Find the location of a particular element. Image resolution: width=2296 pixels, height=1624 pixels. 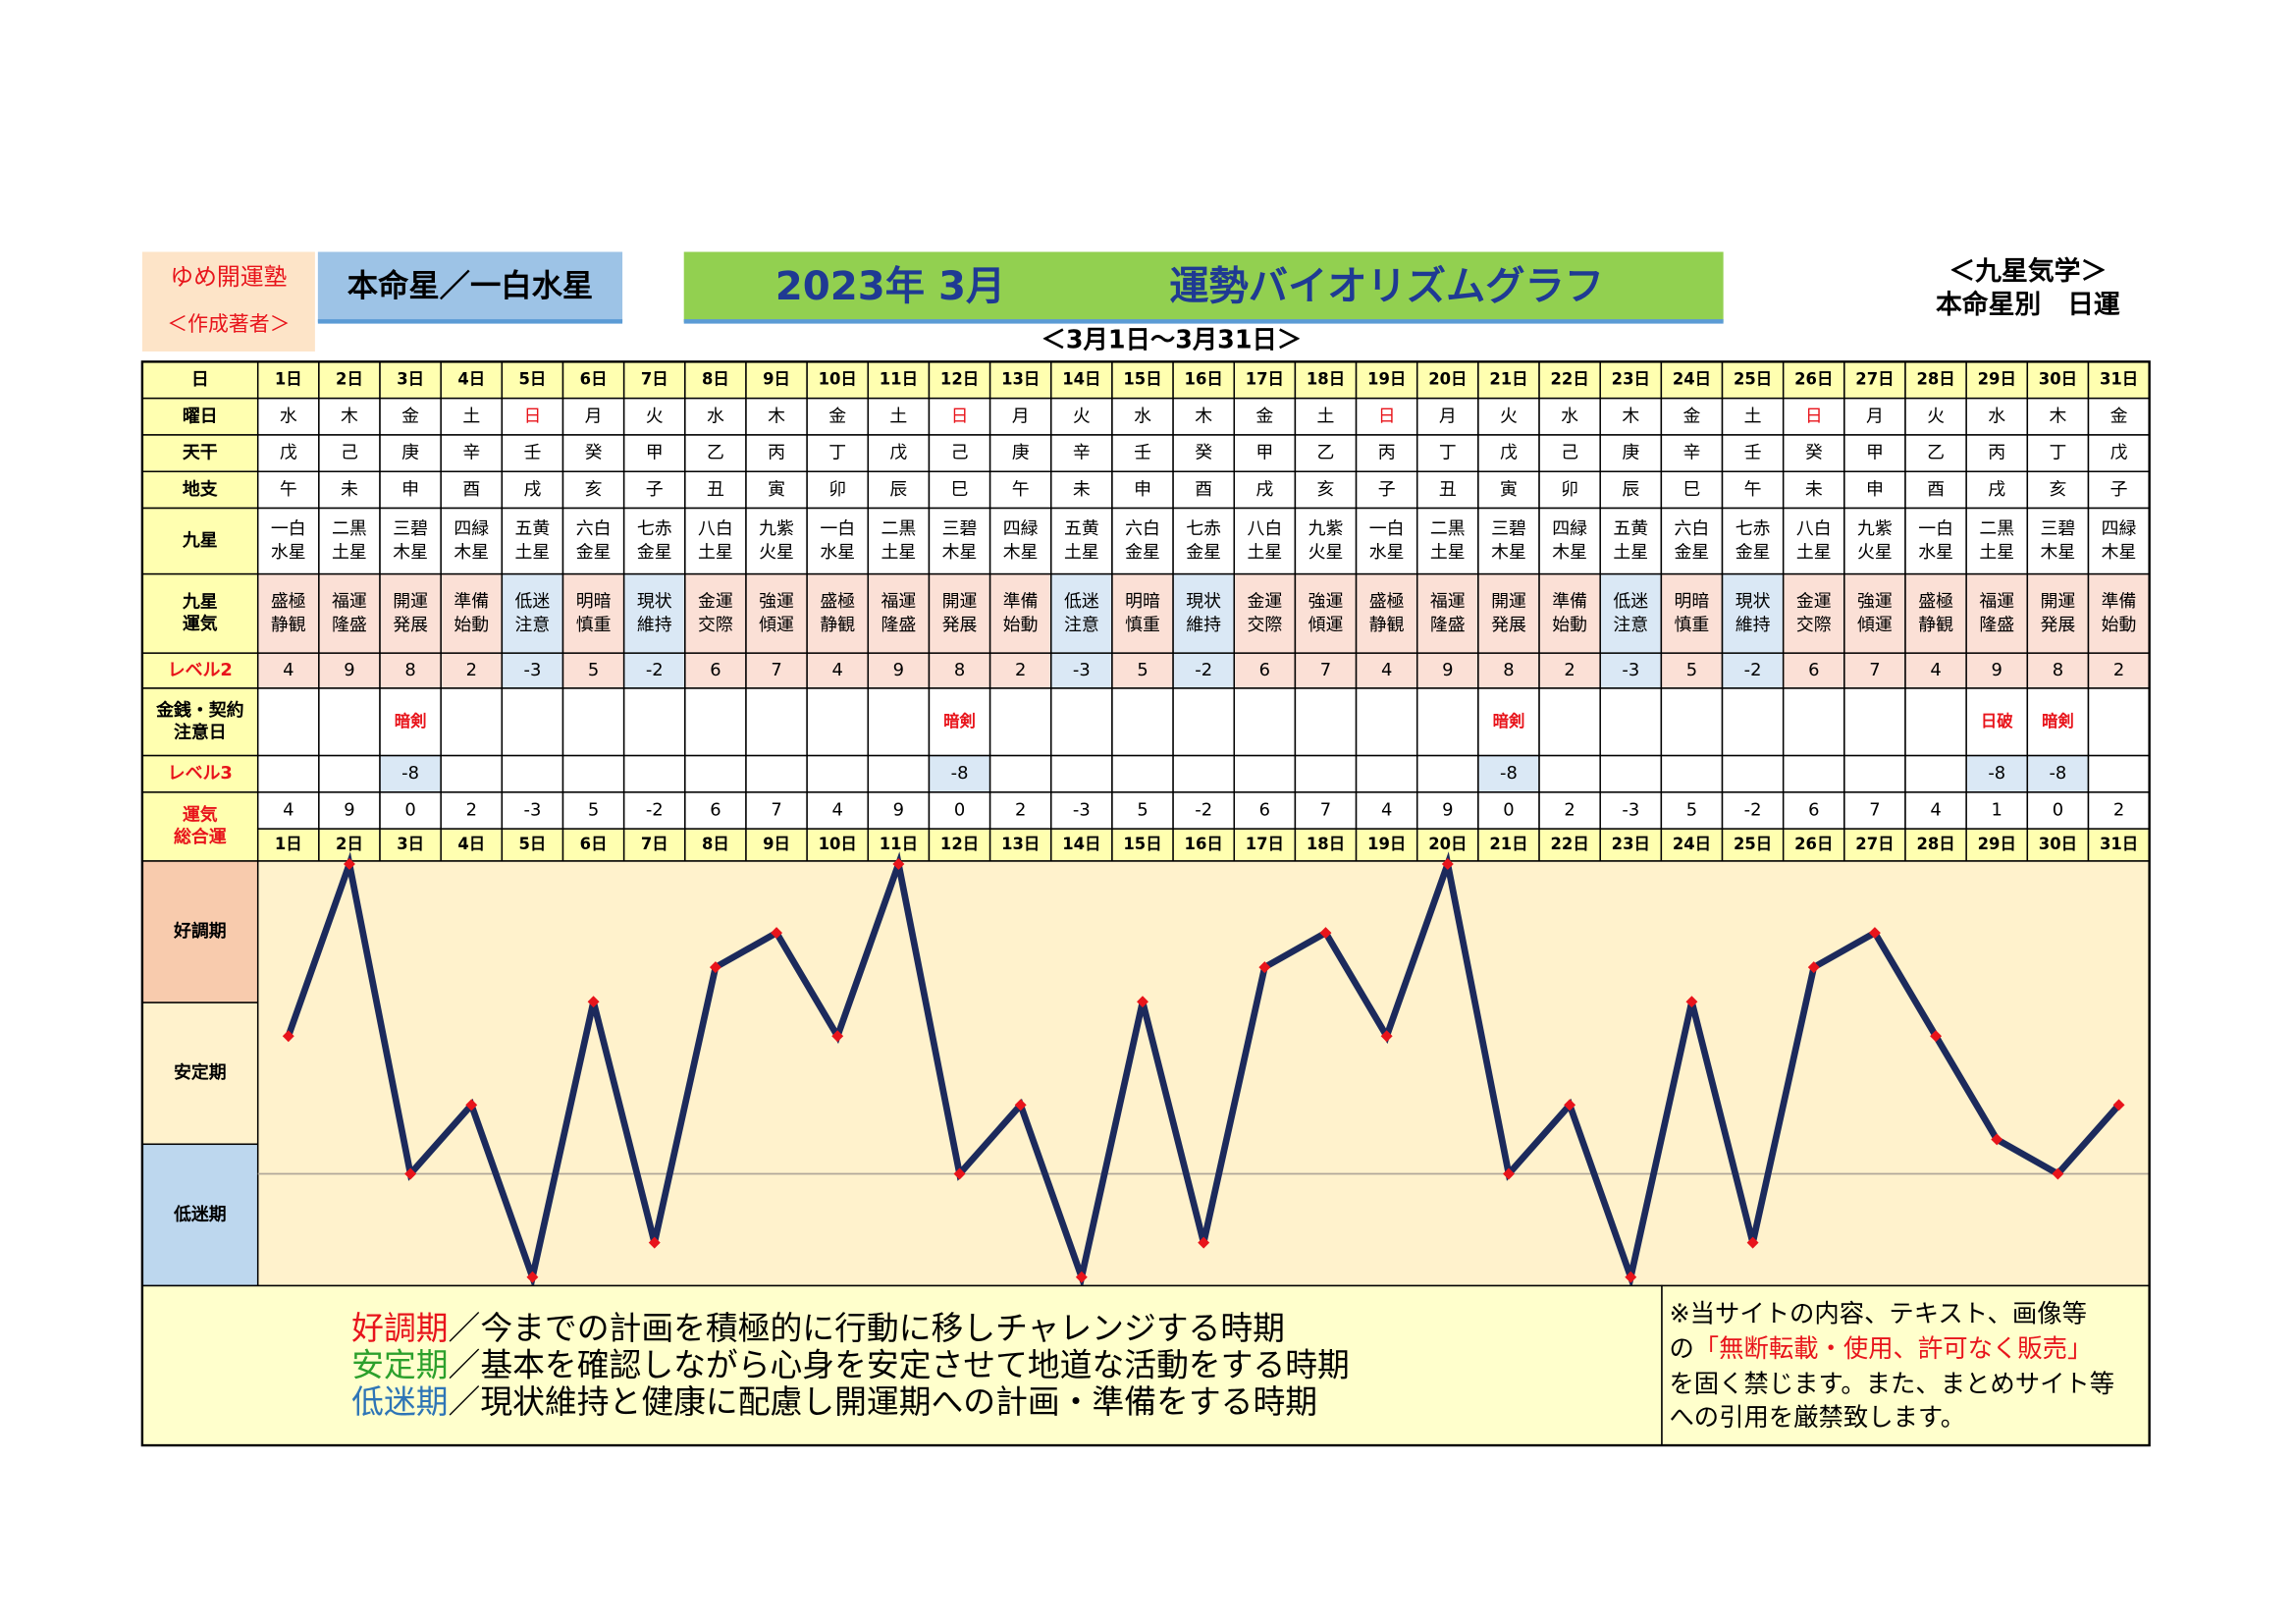

cell-text: 戌 is located at coordinates (1264, 489).